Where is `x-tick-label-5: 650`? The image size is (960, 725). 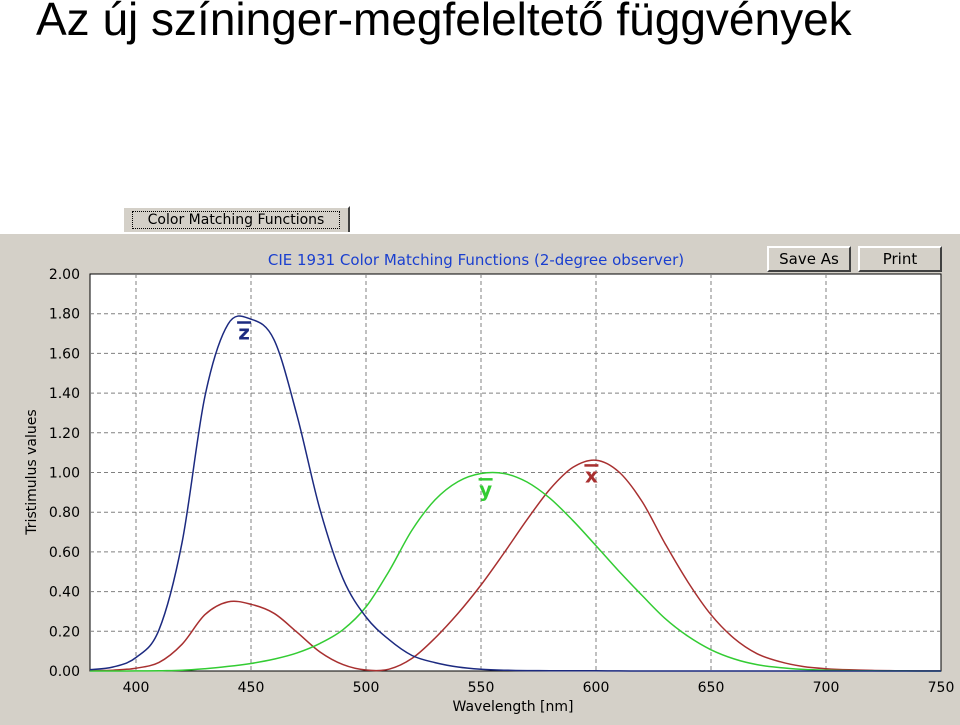
x-tick-label-5: 650 is located at coordinates (711, 688).